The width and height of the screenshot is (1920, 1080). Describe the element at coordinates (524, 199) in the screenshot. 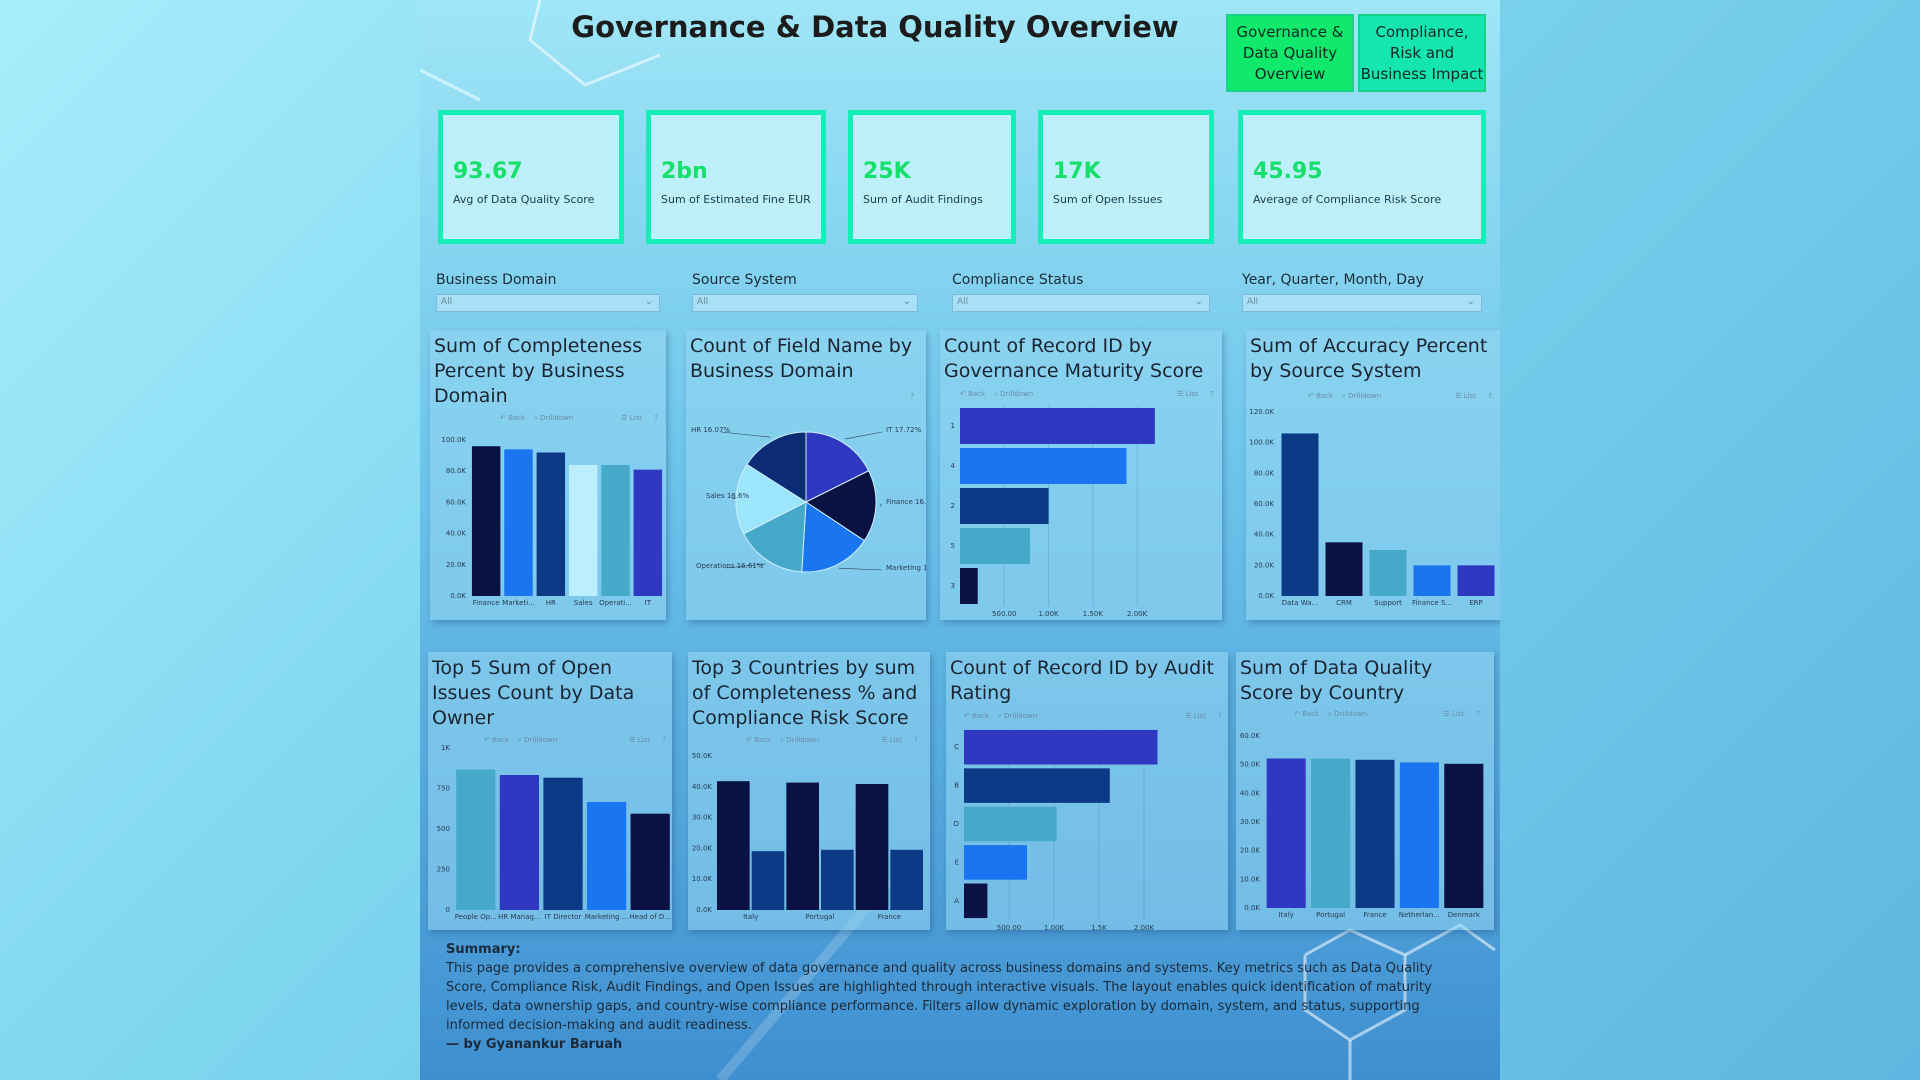

I see `kpi-label: Avg of Data Quality Score` at that location.